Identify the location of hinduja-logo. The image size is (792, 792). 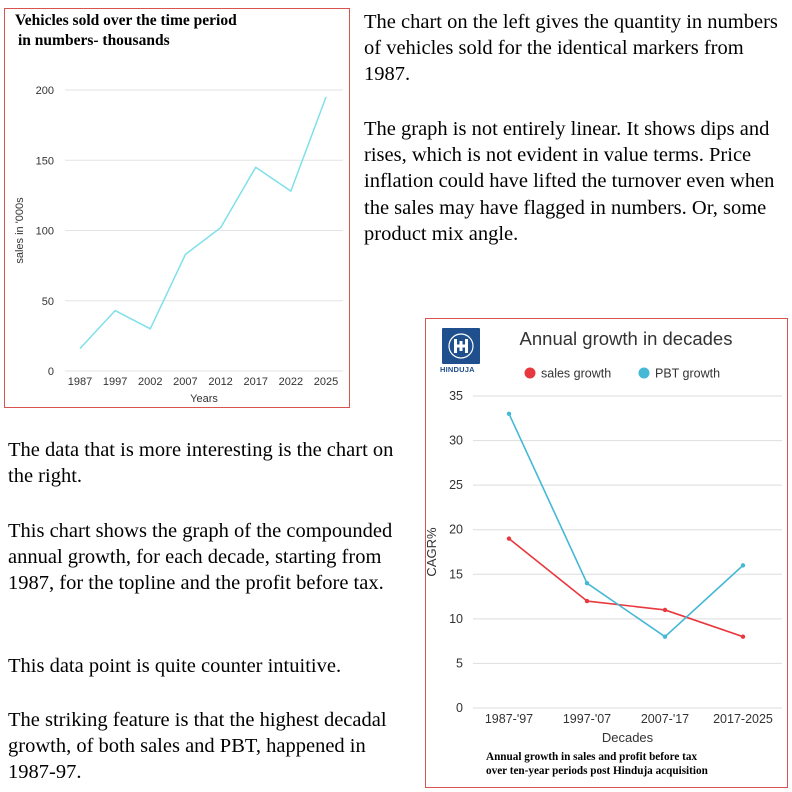
(461, 346).